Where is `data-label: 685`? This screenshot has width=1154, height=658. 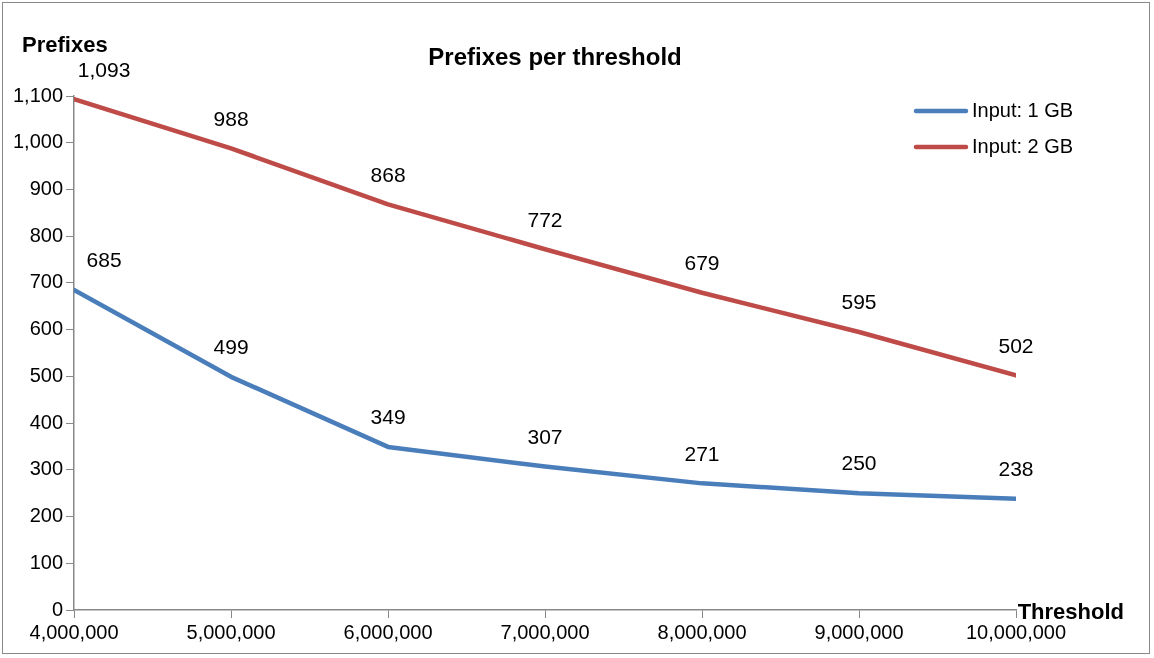
data-label: 685 is located at coordinates (104, 260).